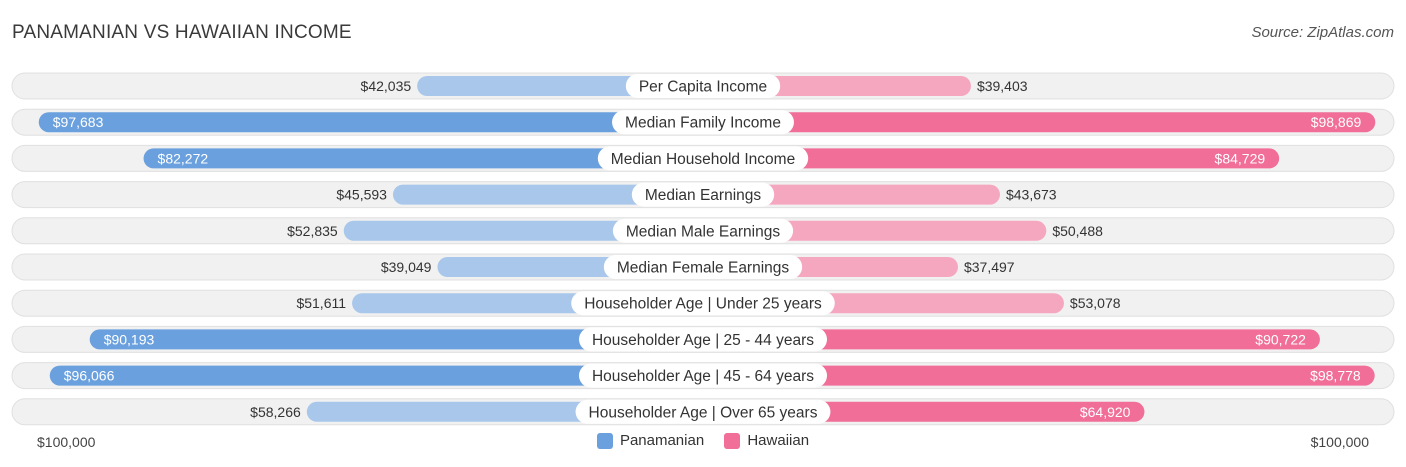  I want to click on category-pill-median-male-earnings, so click(703, 230).